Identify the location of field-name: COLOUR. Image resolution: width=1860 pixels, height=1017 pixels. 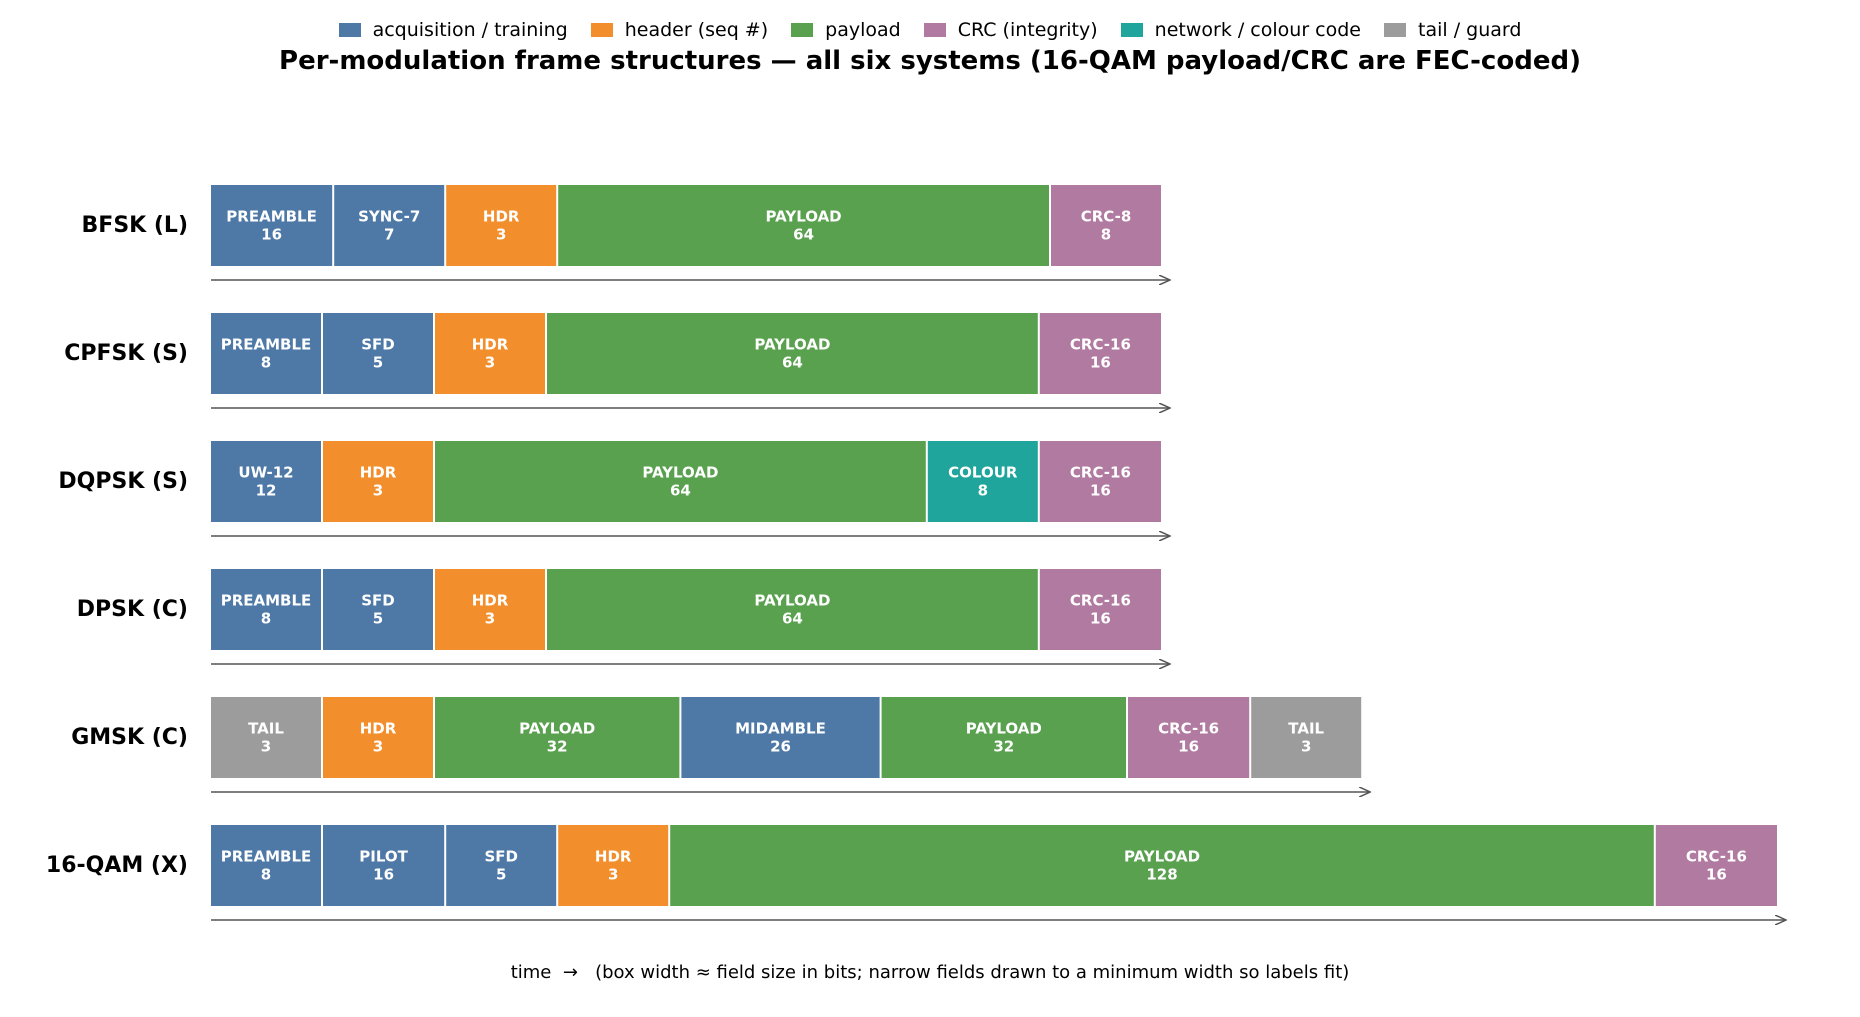
(983, 473).